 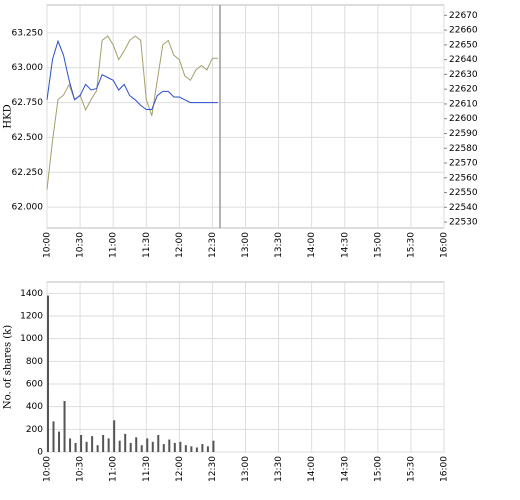 What do you see at coordinates (463, 134) in the screenshot?
I see `y2-tick-label: 22590` at bounding box center [463, 134].